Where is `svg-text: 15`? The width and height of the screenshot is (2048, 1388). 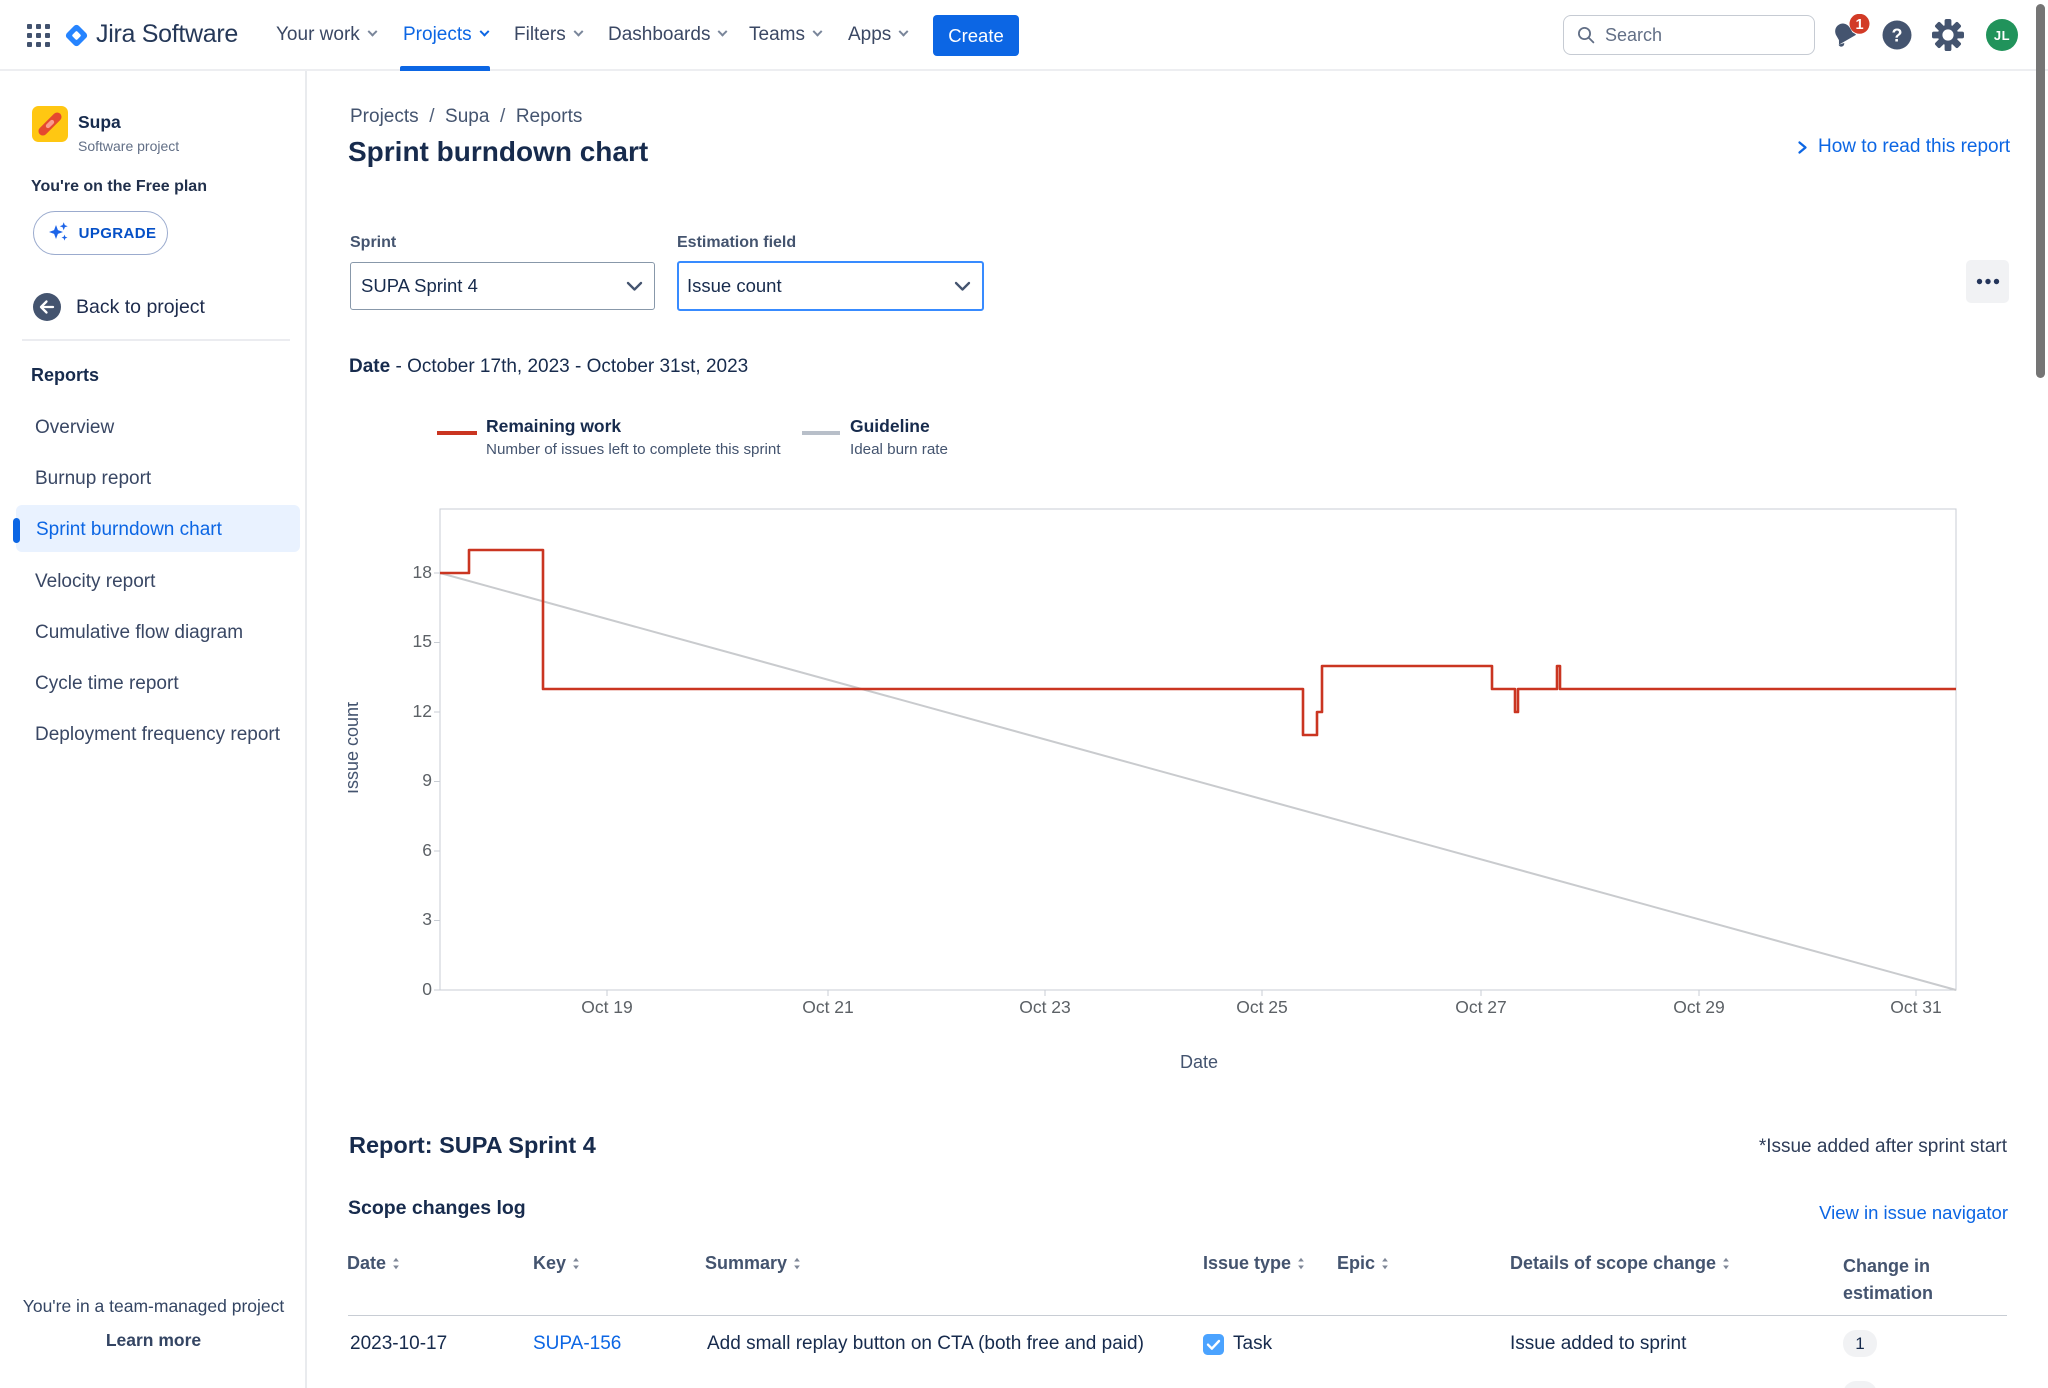 svg-text: 15 is located at coordinates (422, 641).